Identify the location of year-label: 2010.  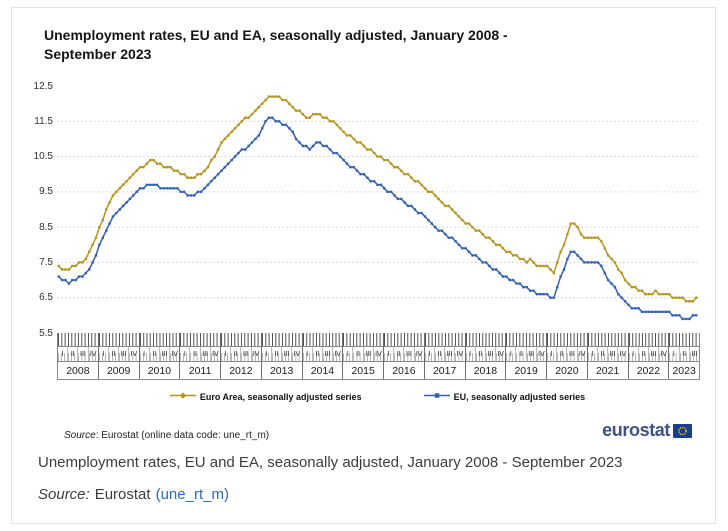
(159, 370).